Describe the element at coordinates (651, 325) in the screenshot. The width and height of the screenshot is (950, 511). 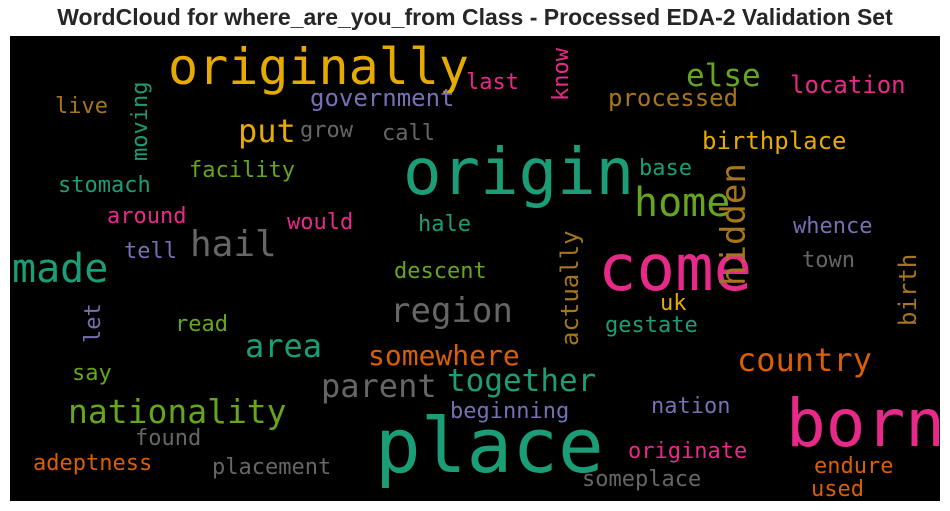
I see `word-gestate: gestate` at that location.